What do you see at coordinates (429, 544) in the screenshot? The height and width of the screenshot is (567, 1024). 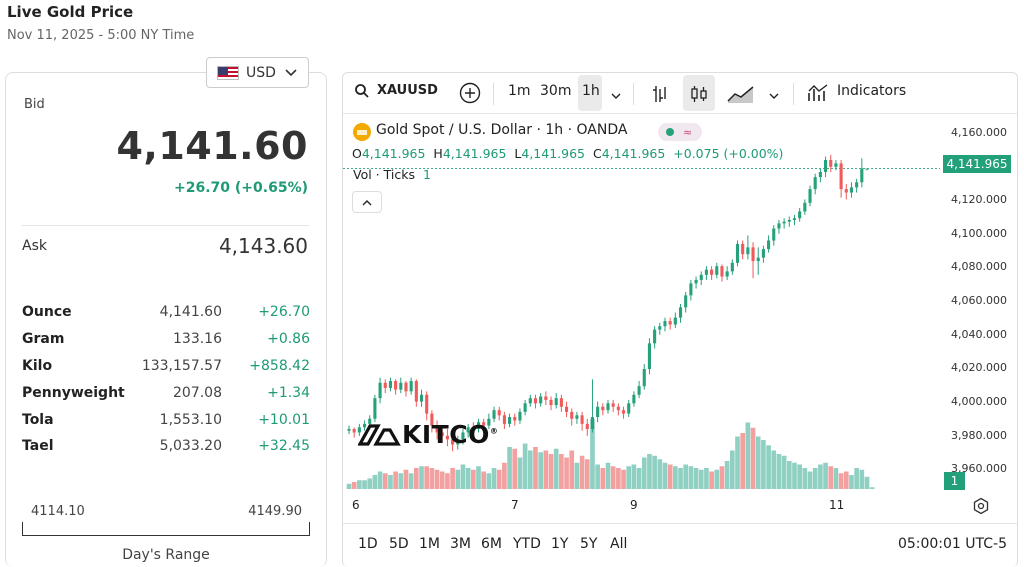 I see `range-1m: 1M` at bounding box center [429, 544].